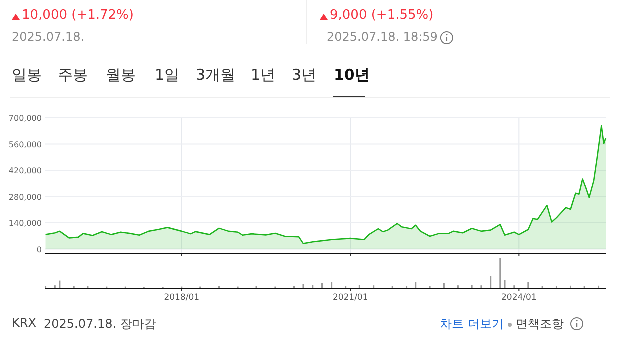  Describe the element at coordinates (25, 145) in the screenshot. I see `y-tick-label: 560,000` at that location.